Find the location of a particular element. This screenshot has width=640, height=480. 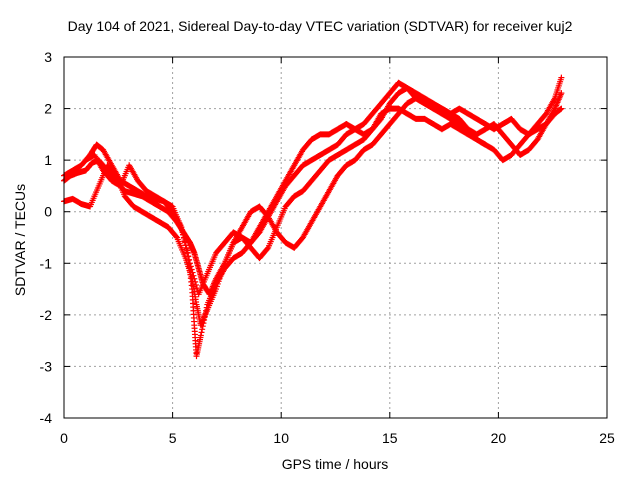

x-tick-label: 15 is located at coordinates (390, 438).